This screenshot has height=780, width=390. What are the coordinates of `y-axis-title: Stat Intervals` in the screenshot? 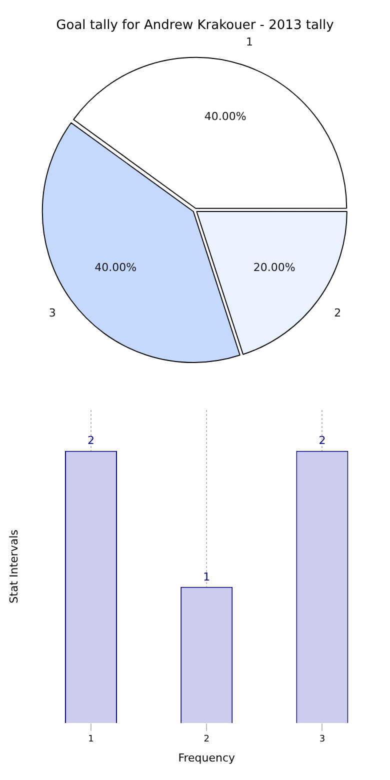 It's located at (13, 566).